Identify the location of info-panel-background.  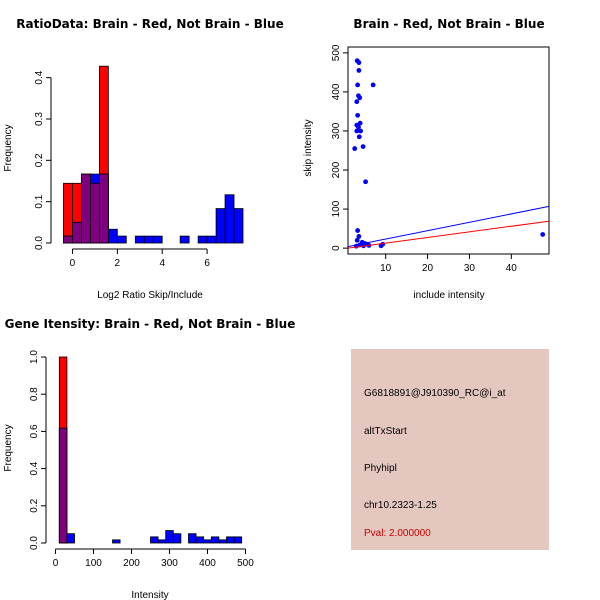
(450, 449).